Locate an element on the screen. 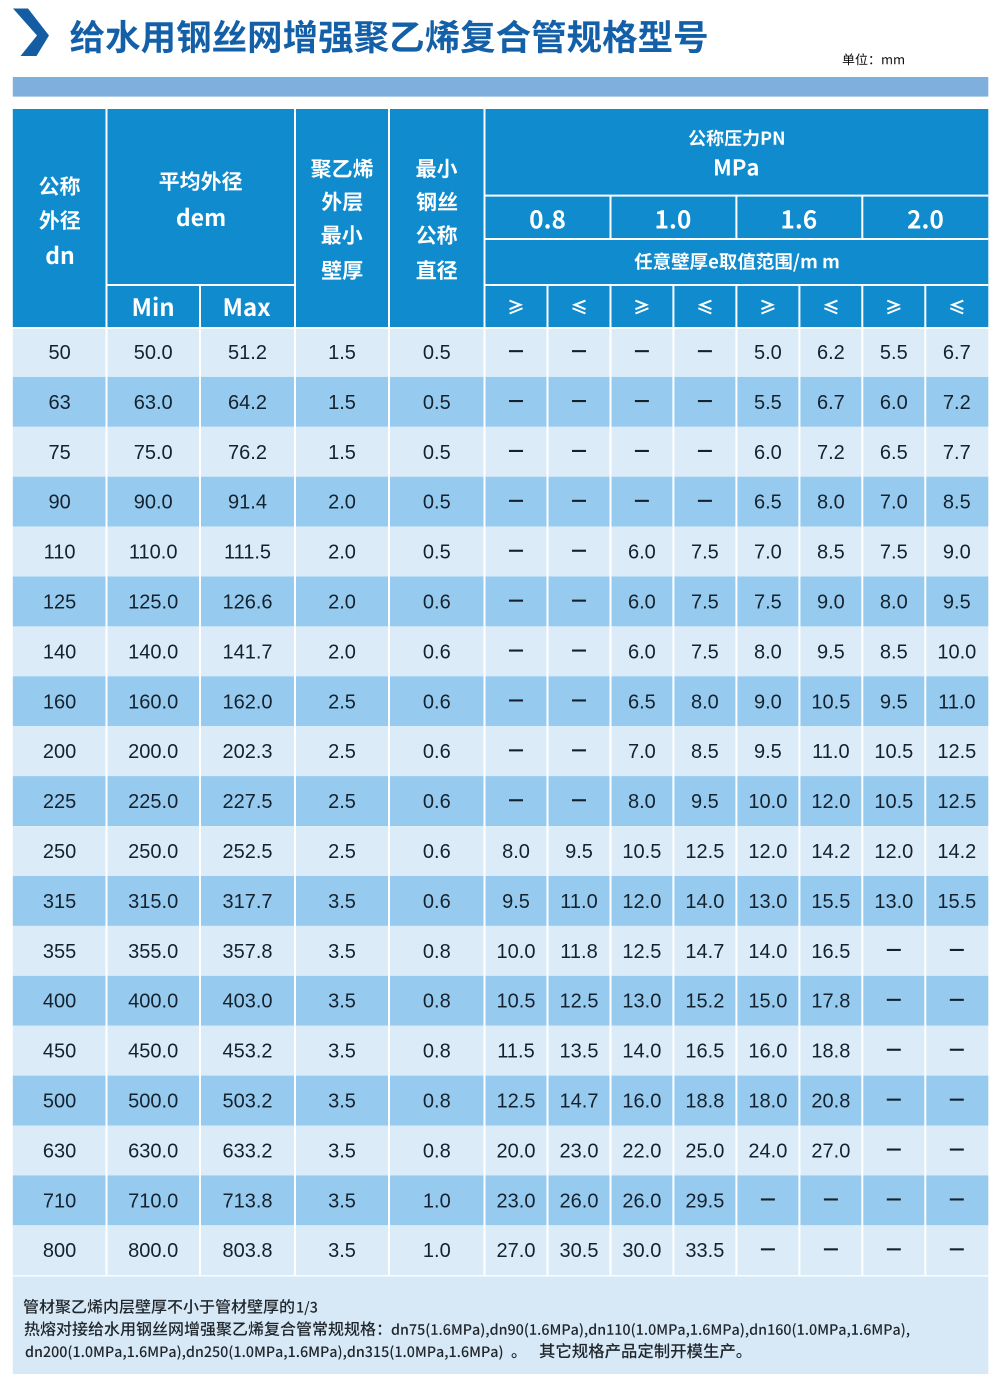  svg-text: 713.8 is located at coordinates (247, 1201).